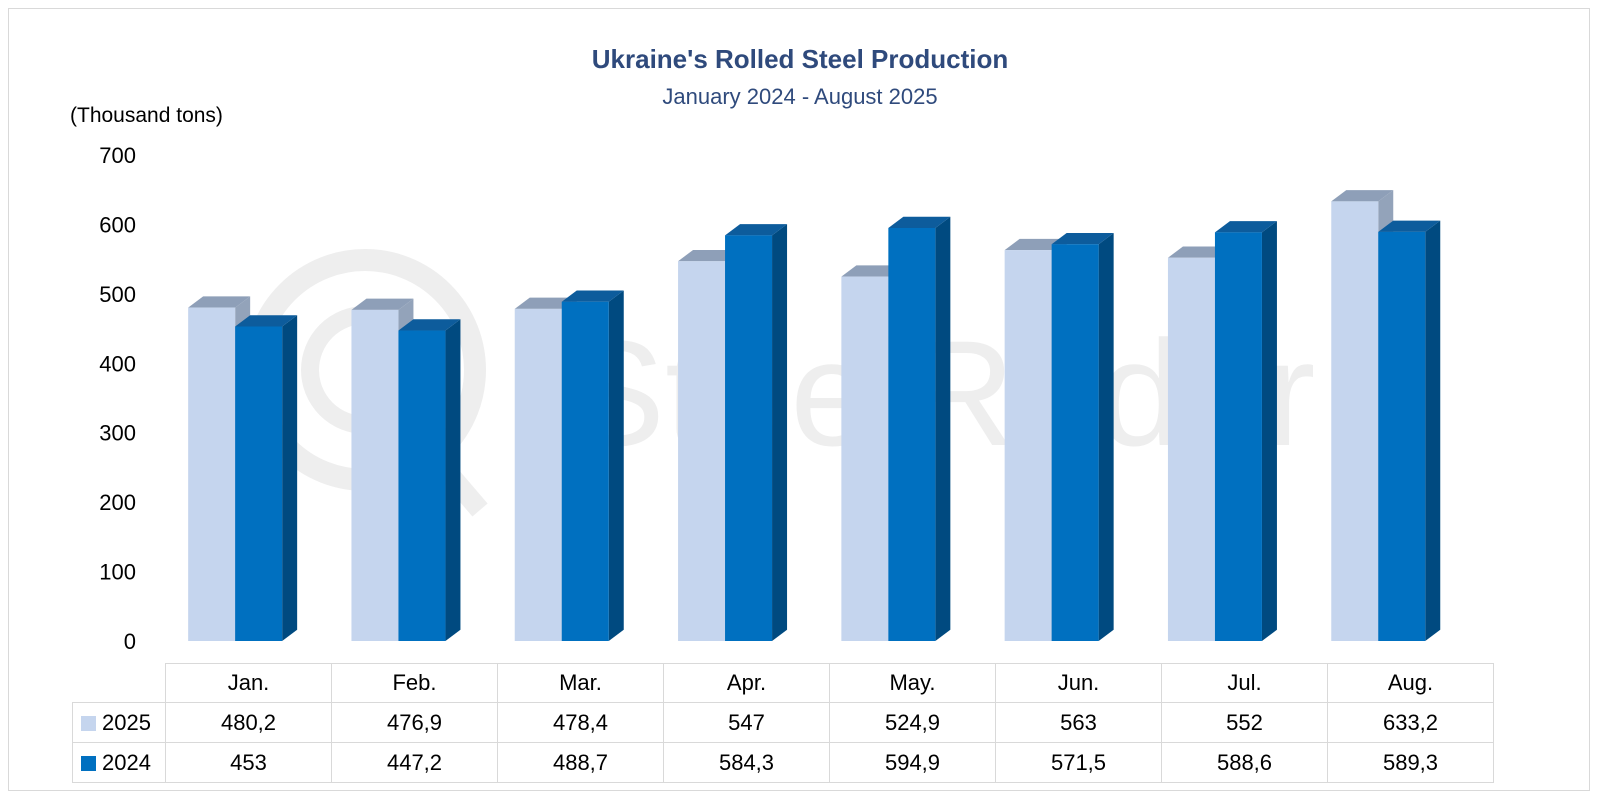  What do you see at coordinates (117, 294) in the screenshot?
I see `y-tick-label: 500` at bounding box center [117, 294].